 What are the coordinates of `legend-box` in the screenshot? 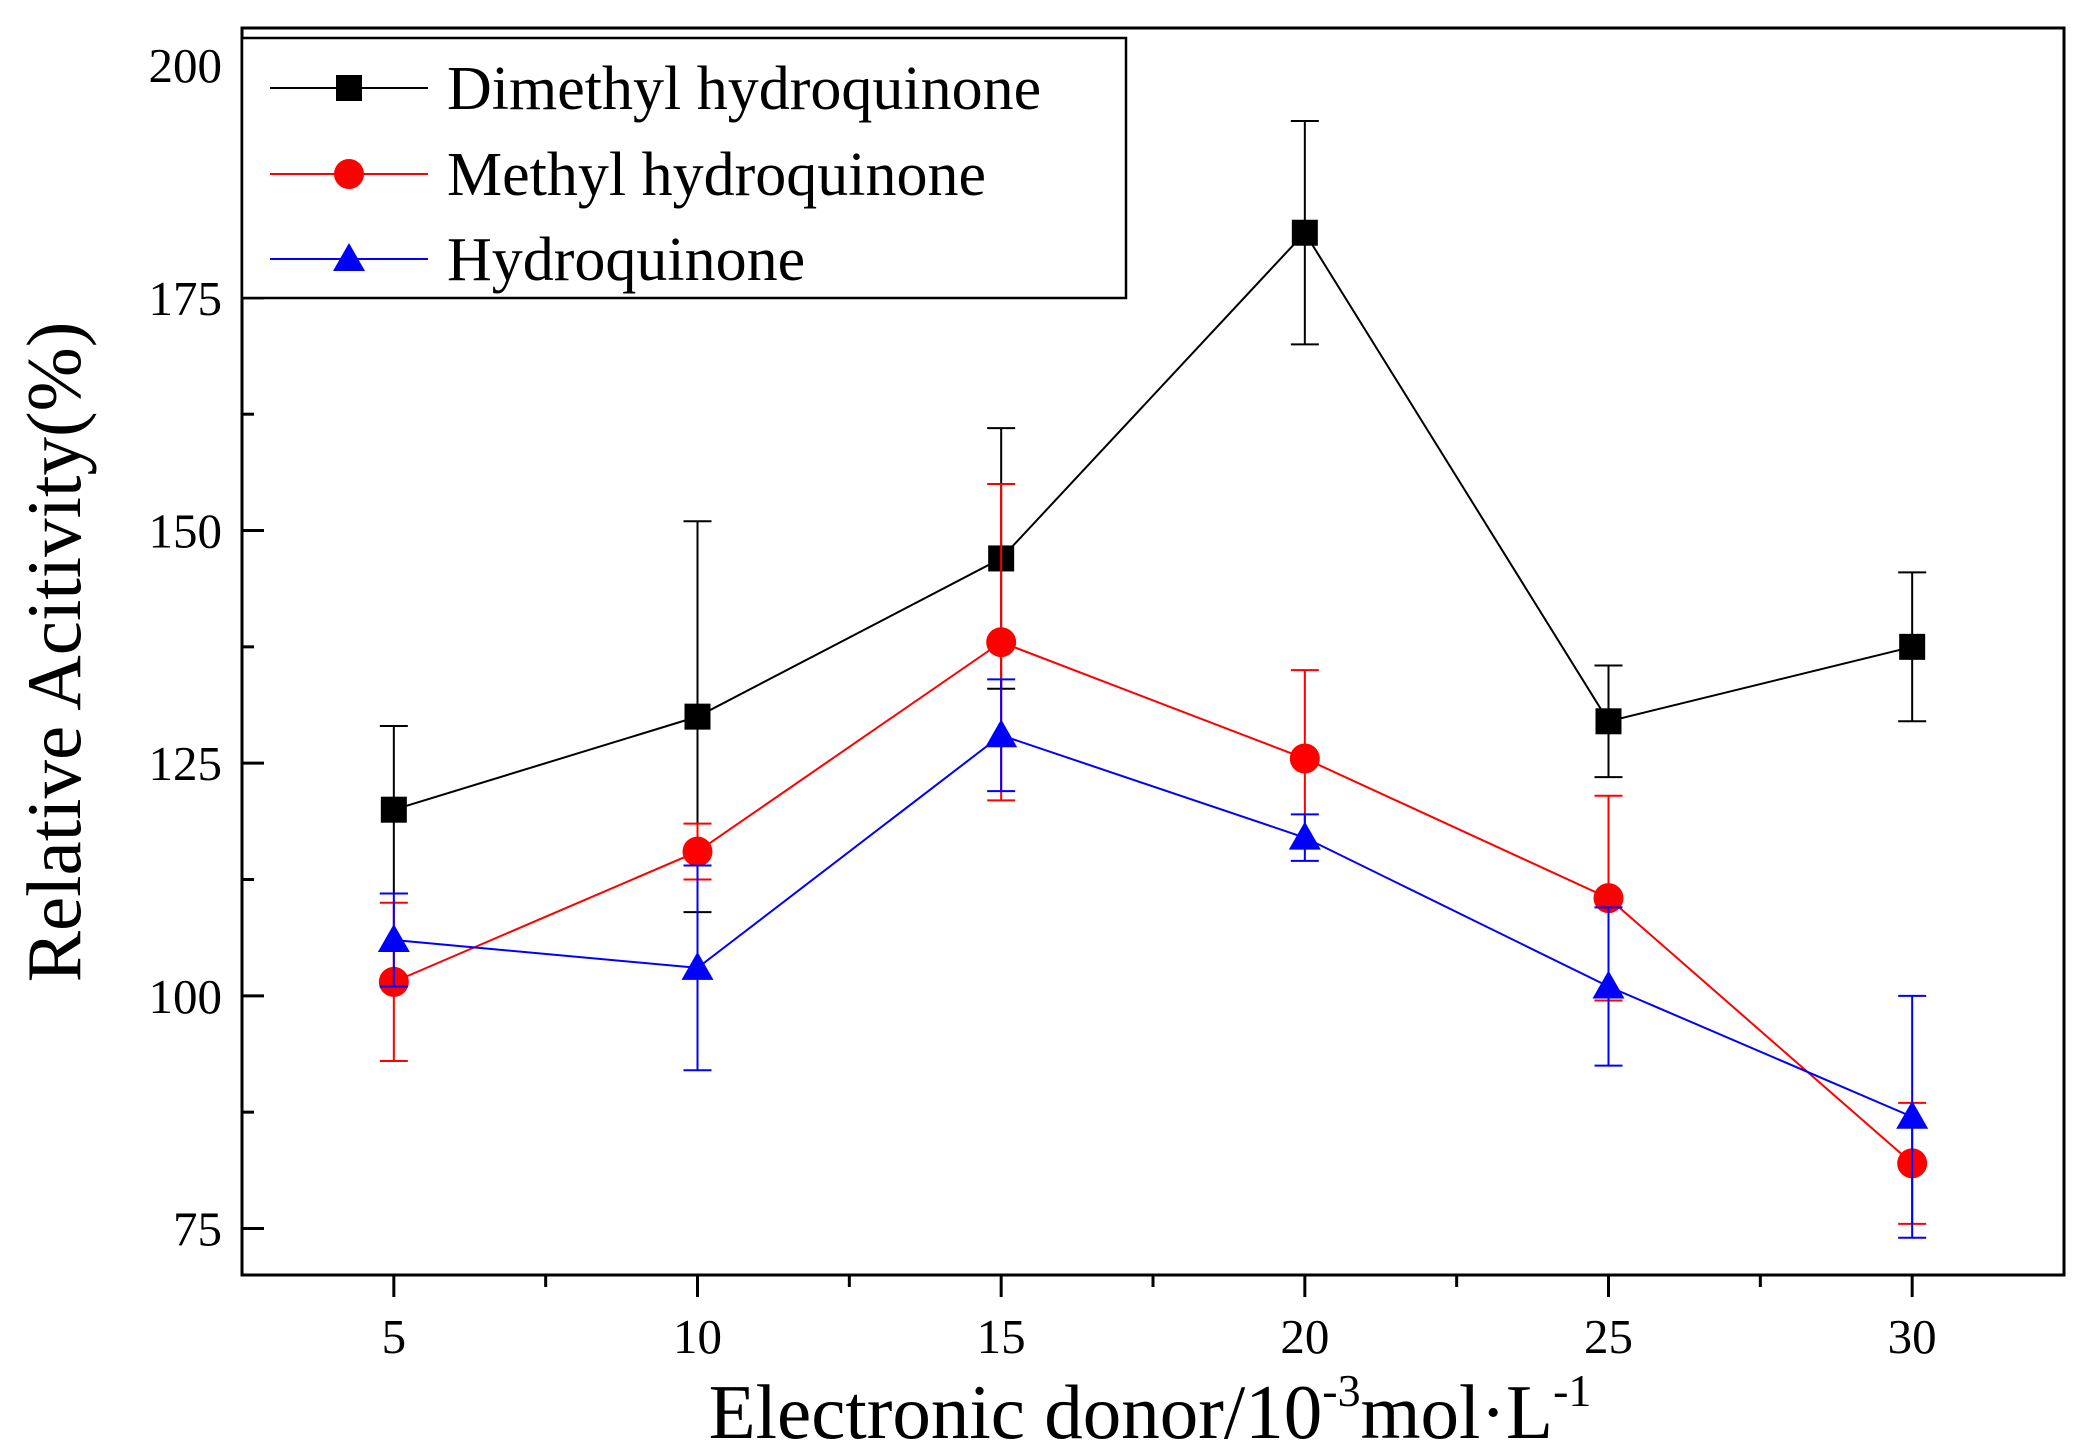 It's located at (684, 168).